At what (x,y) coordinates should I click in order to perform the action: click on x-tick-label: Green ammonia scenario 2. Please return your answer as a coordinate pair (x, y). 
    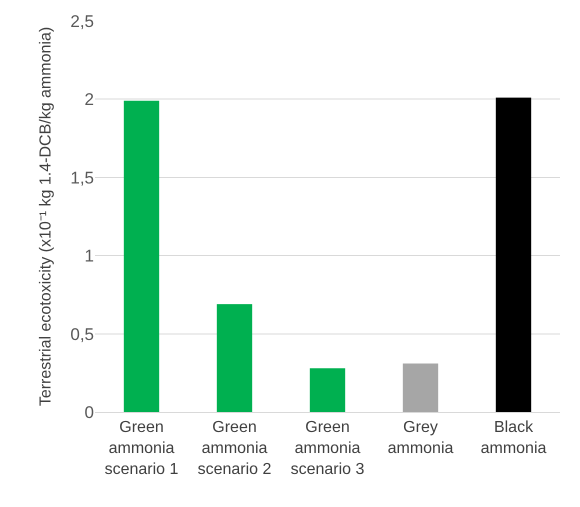
    Looking at the image, I should click on (235, 448).